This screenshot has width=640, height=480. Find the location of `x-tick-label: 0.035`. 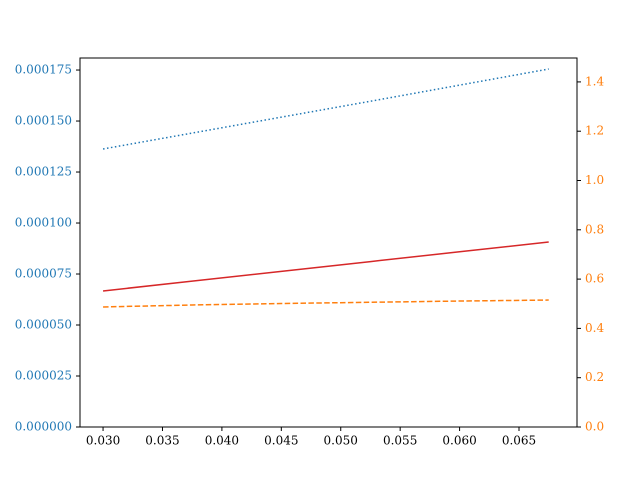

x-tick-label: 0.035 is located at coordinates (162, 441).